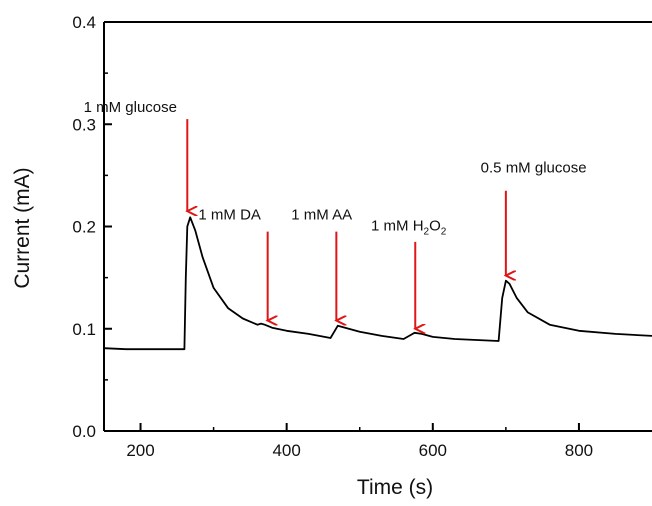 The height and width of the screenshot is (506, 652). What do you see at coordinates (84, 329) in the screenshot?
I see `y-tick-label: 0.1` at bounding box center [84, 329].